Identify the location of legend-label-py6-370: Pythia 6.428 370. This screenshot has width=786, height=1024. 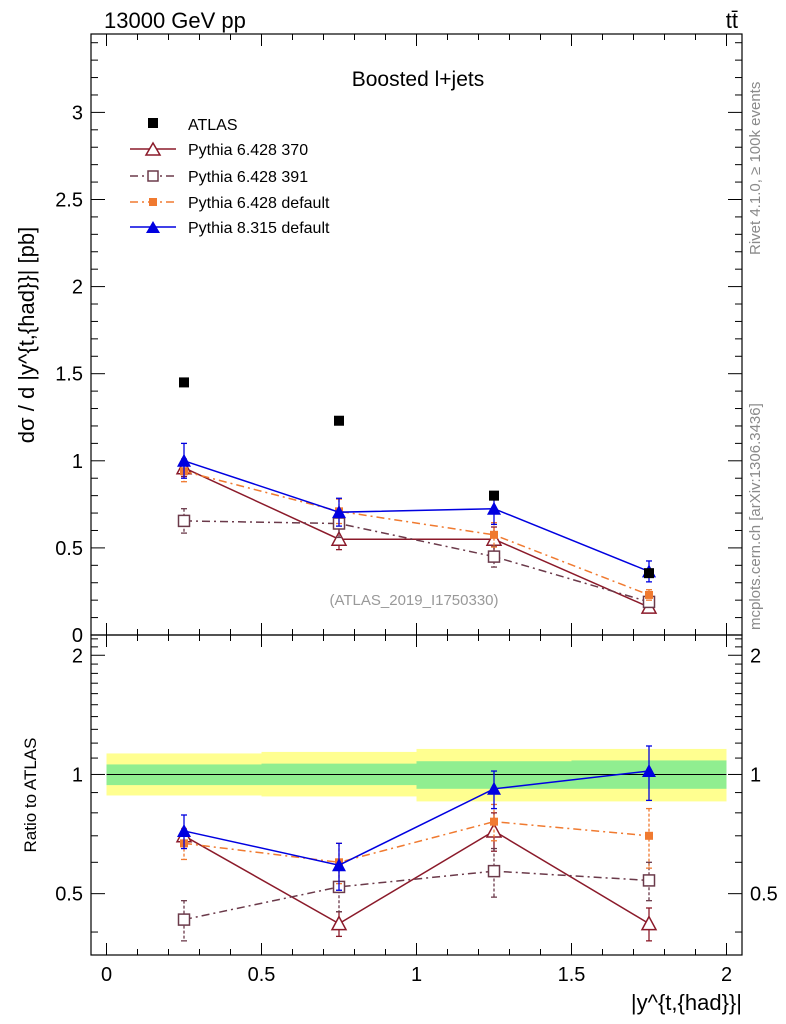
(248, 150).